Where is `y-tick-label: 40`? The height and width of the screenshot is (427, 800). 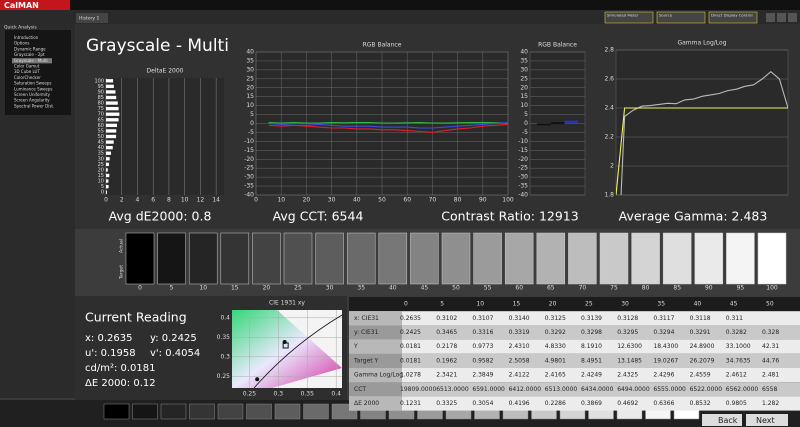
y-tick-label: 40 is located at coordinates (101, 148).